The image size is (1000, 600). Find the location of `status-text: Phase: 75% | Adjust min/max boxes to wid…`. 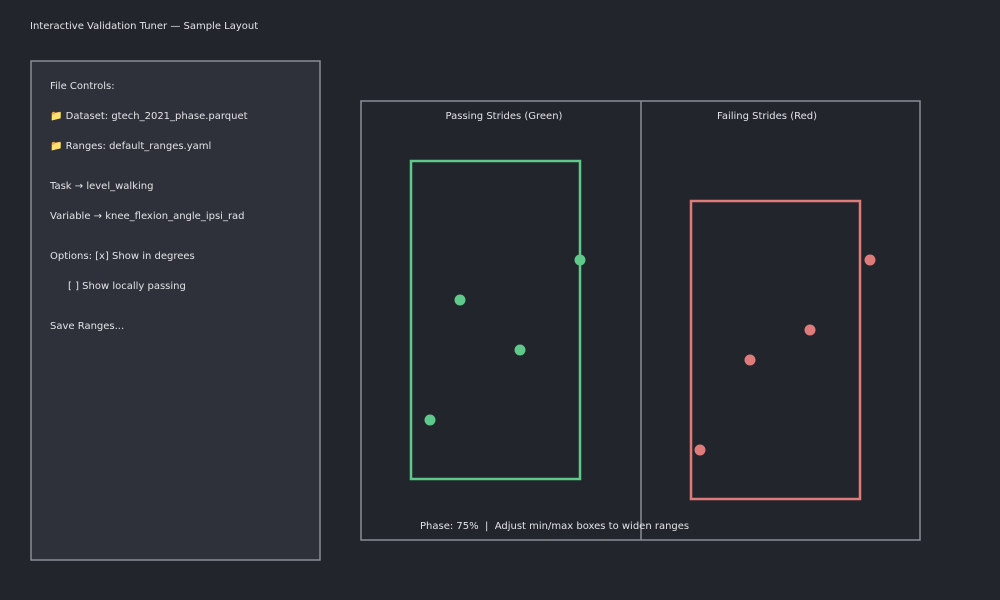

status-text: Phase: 75% | Adjust min/max boxes to wid… is located at coordinates (554, 526).